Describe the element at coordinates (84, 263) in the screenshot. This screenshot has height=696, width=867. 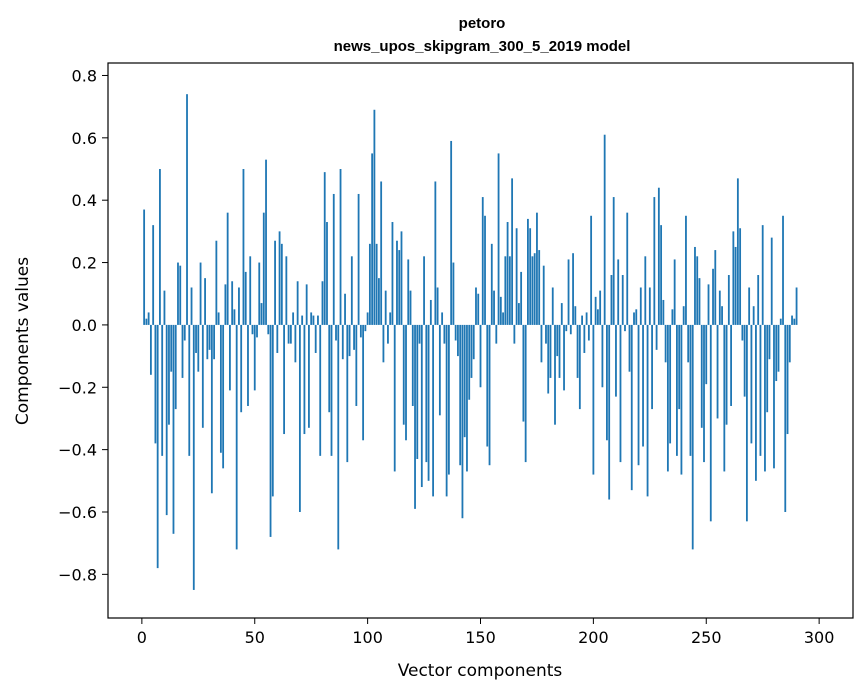
I see `y-tick-label: 0.2` at that location.